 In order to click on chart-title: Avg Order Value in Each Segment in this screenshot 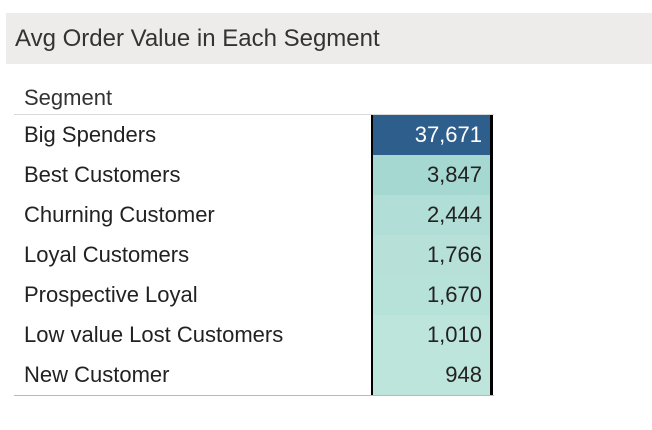, I will do `click(197, 38)`.